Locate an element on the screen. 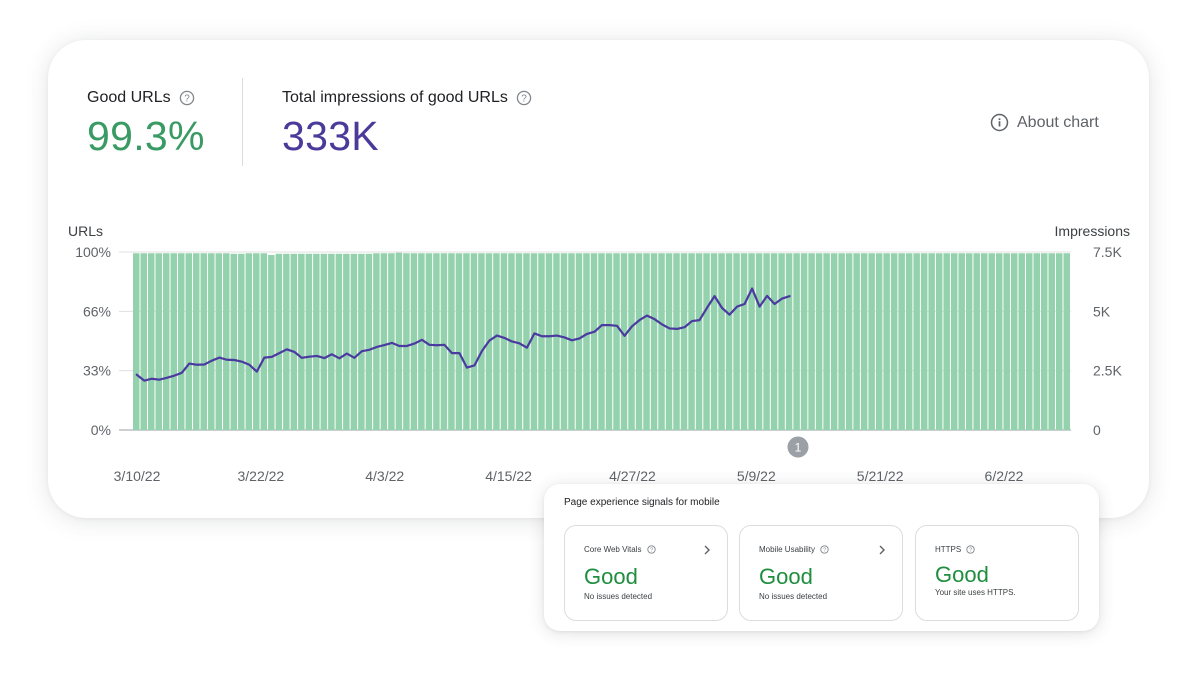  impressions-line is located at coordinates (463, 334).